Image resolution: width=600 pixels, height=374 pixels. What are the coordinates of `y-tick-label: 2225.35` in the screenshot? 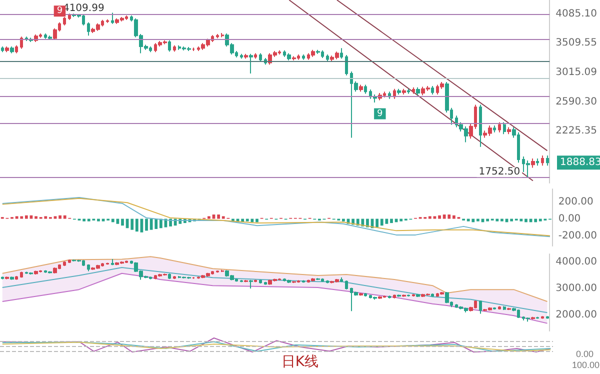 It's located at (577, 131).